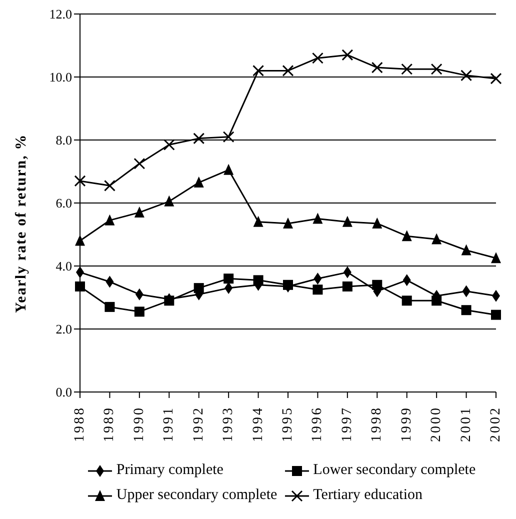 The width and height of the screenshot is (516, 519). Describe the element at coordinates (406, 424) in the screenshot. I see `x-tick-label: 1999` at that location.